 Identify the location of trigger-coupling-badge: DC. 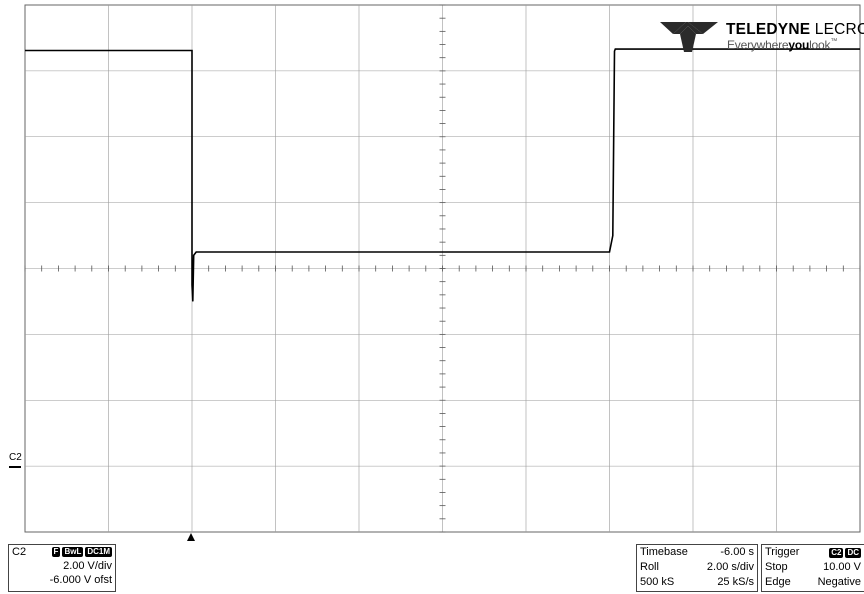
(853, 552).